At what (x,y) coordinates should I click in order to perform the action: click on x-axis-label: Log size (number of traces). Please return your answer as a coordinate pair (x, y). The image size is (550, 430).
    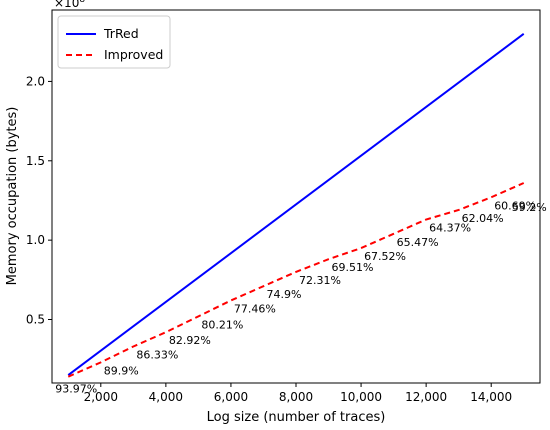
    Looking at the image, I should click on (296, 417).